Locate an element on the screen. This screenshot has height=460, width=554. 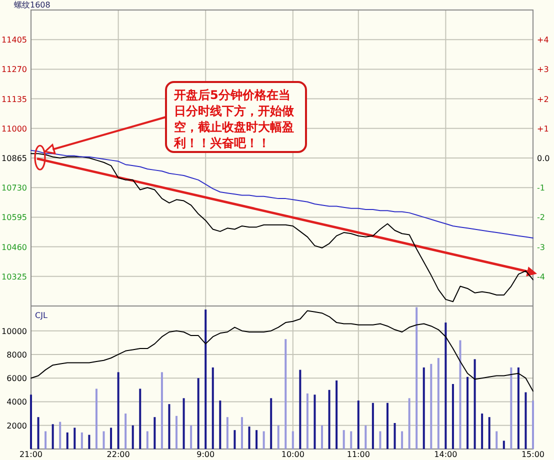
y2-tick-label: +4 is located at coordinates (543, 40).